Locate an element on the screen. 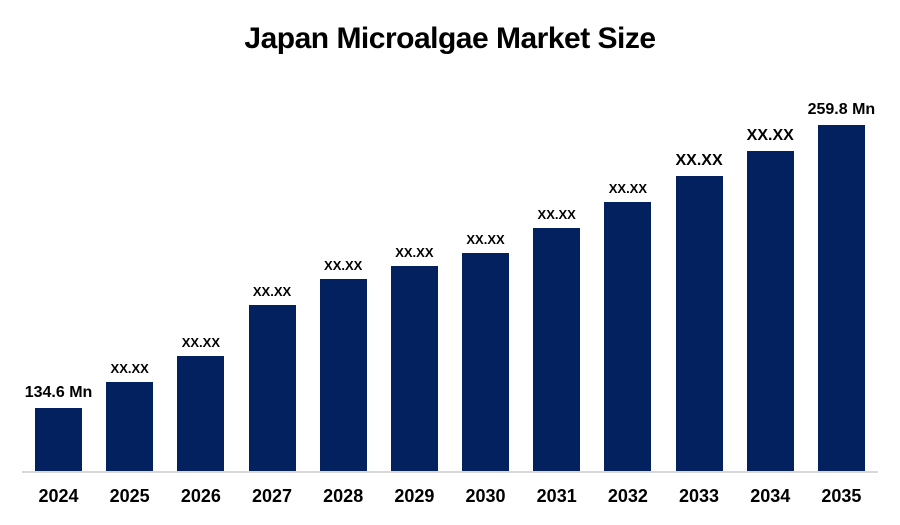 The width and height of the screenshot is (900, 525). bar-2033: XX.XX is located at coordinates (699, 312).